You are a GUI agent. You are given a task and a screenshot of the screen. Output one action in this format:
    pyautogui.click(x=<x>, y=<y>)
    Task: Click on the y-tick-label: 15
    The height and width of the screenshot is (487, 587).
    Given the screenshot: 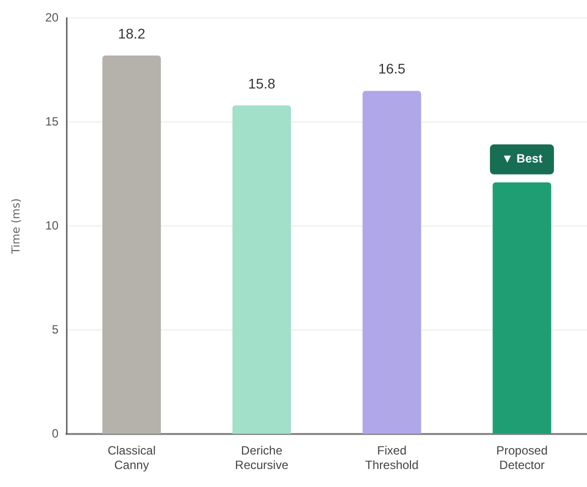 What is the action you would take?
    pyautogui.click(x=52, y=121)
    